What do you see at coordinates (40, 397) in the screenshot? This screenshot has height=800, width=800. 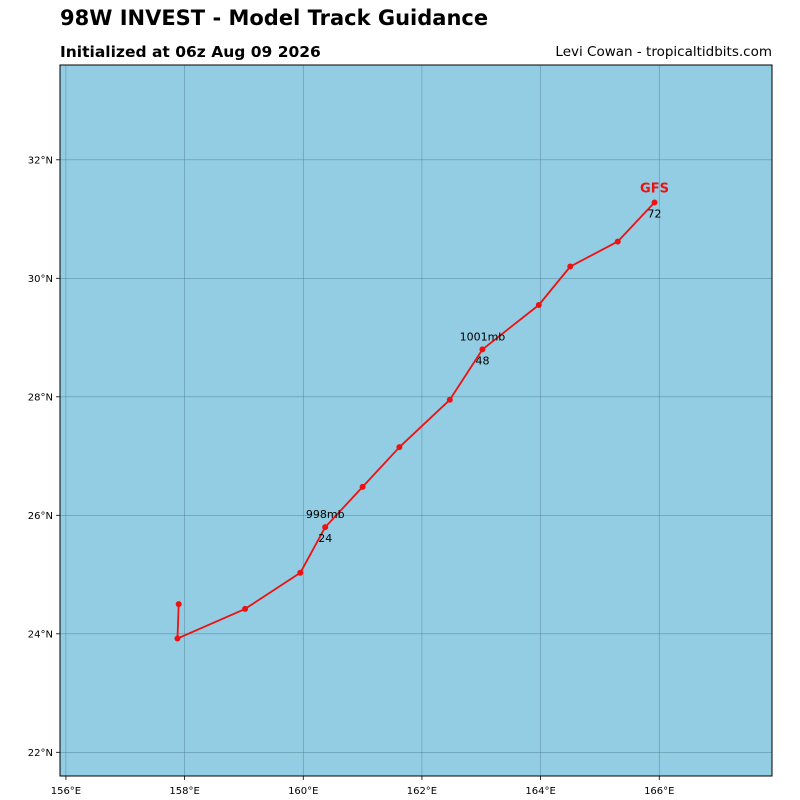 I see `y-tick-label: 28°N` at bounding box center [40, 397].